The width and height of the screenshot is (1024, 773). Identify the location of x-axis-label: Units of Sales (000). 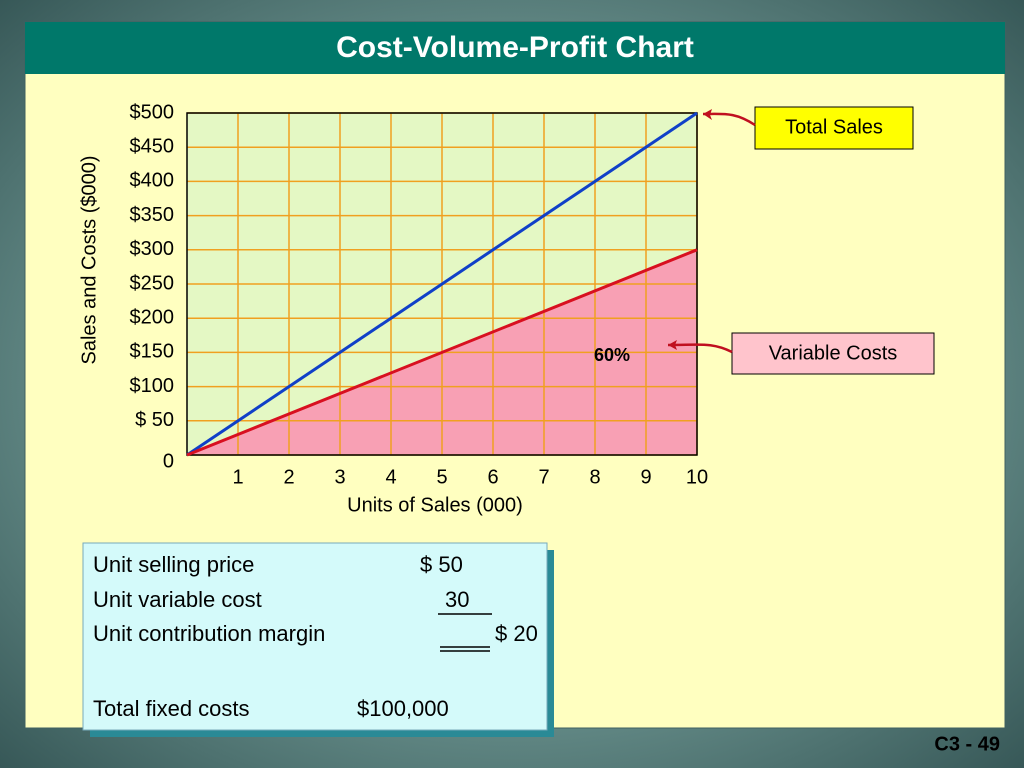
(435, 505).